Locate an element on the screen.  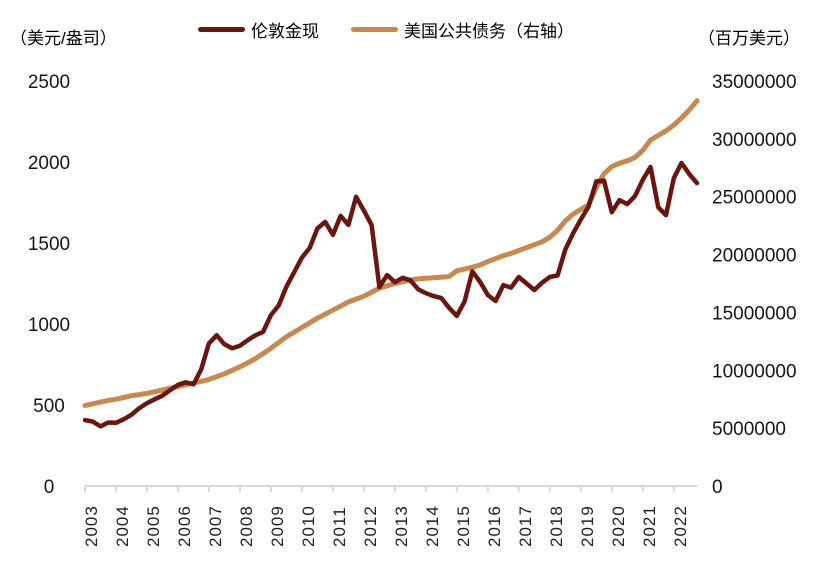
legend-item-gold: 伦敦金现 is located at coordinates (258, 29).